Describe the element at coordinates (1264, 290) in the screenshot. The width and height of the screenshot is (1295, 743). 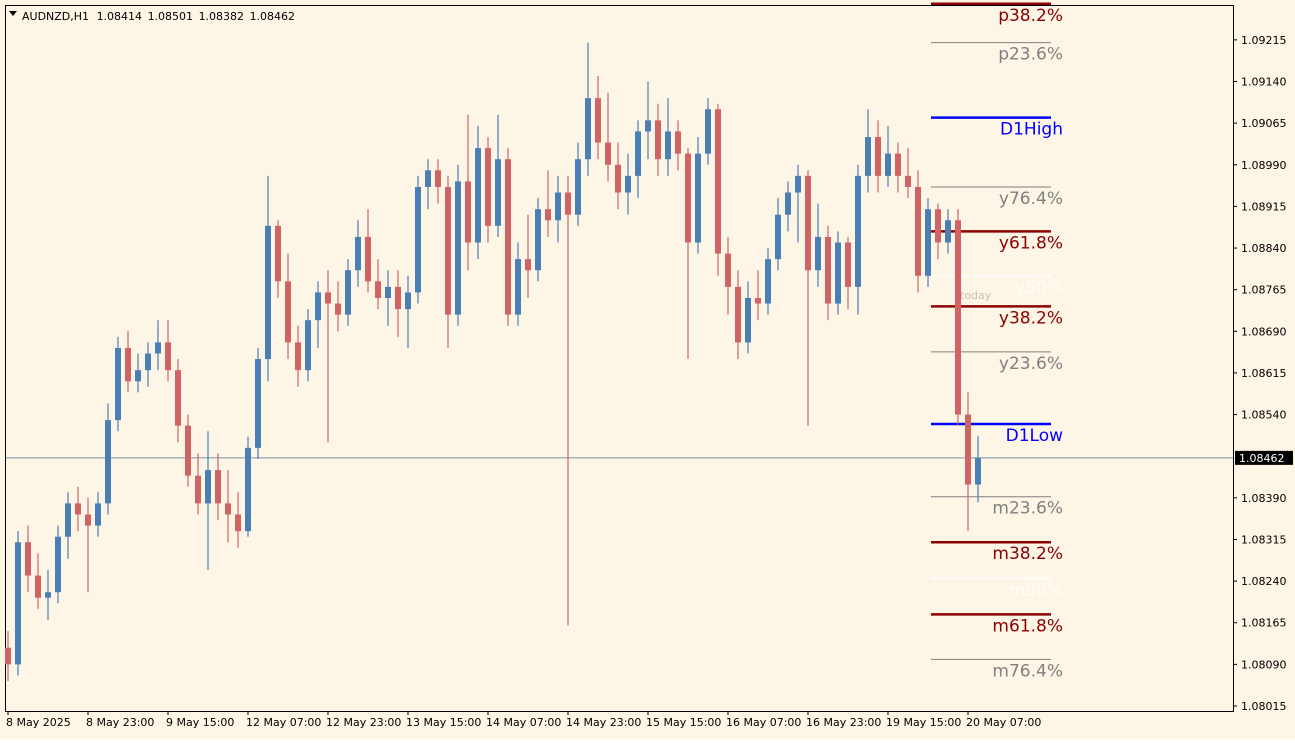
I see `y-tick-label: 1.08765` at that location.